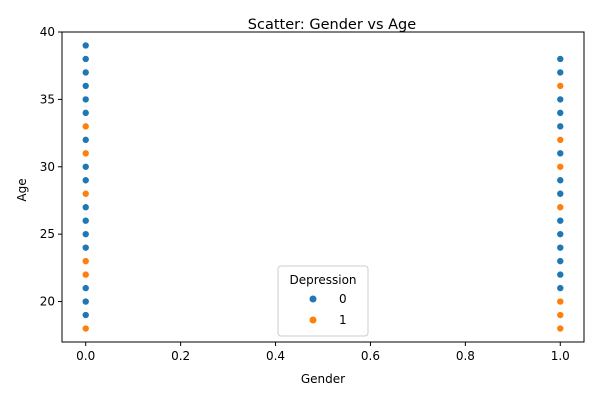 The image size is (600, 400). I want to click on x-tick-label: 0.8, so click(465, 356).